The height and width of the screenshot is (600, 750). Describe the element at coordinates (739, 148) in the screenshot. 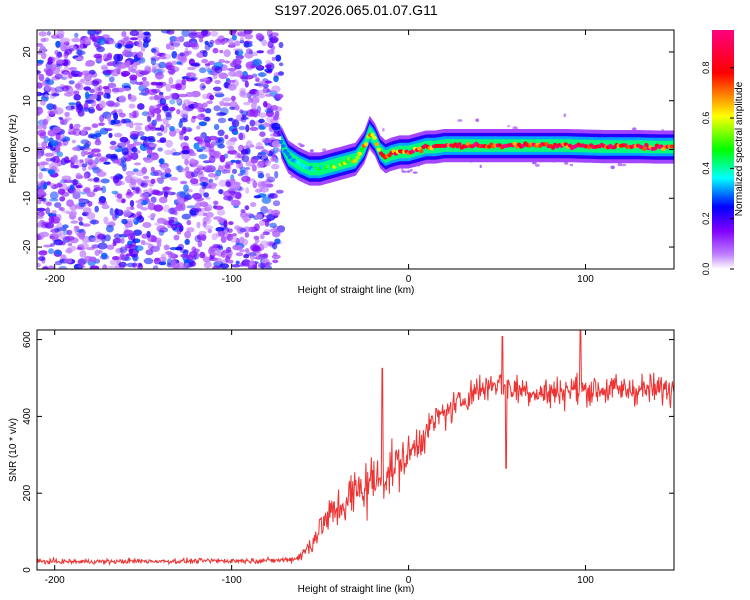

I see `colorbar-label: Normalized spectral amplitude` at that location.